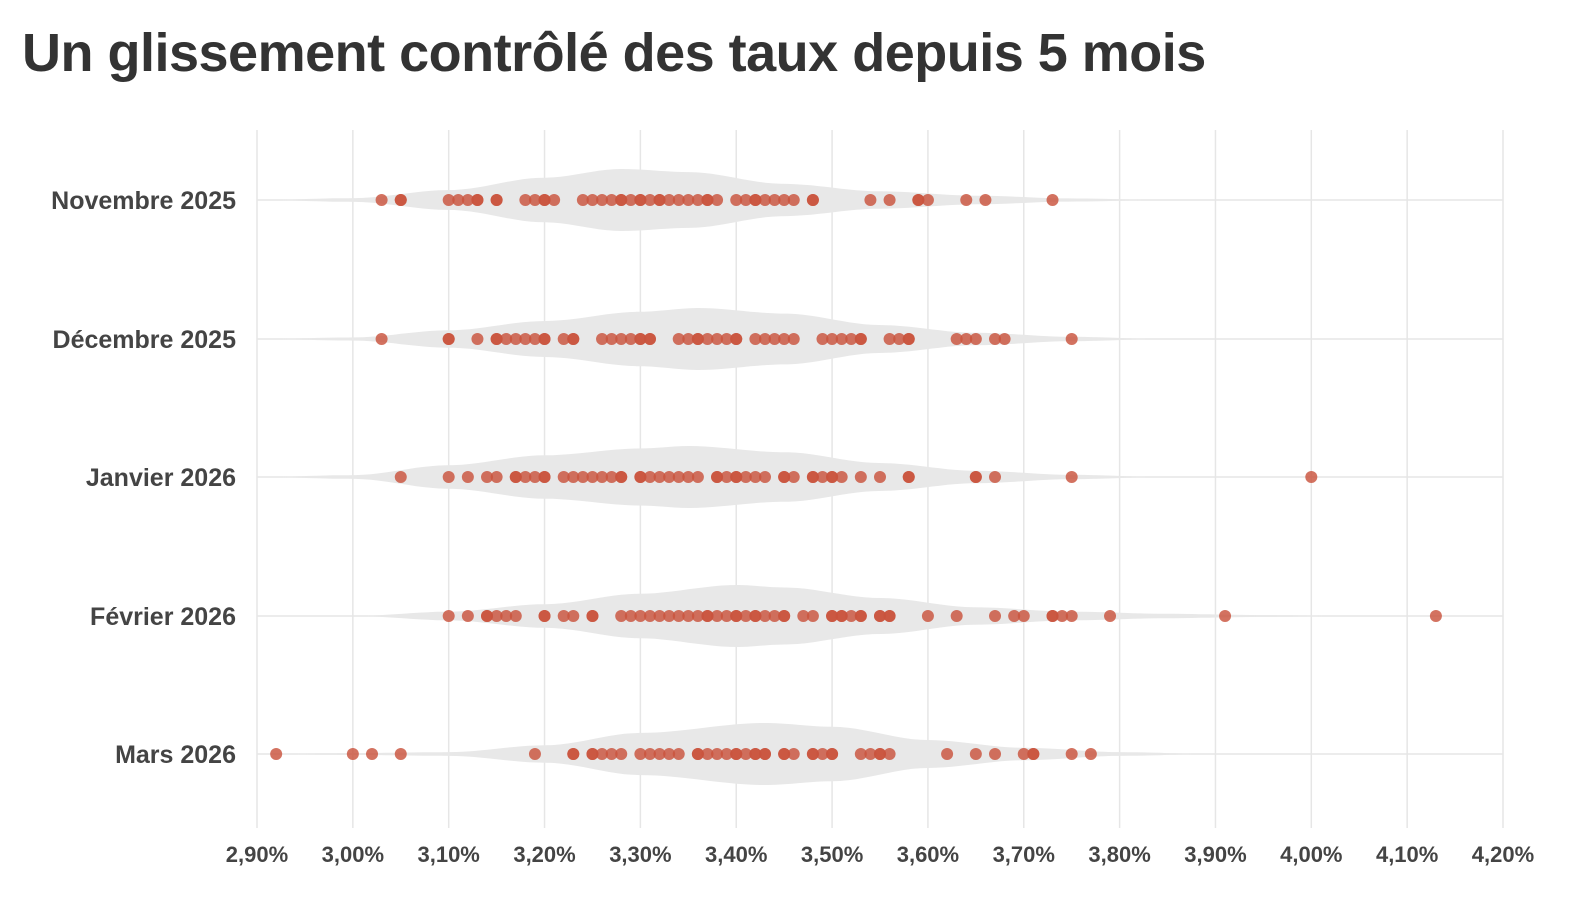 This screenshot has height=902, width=1588. Describe the element at coordinates (161, 478) in the screenshot. I see `category-label: Janvier 2026` at that location.